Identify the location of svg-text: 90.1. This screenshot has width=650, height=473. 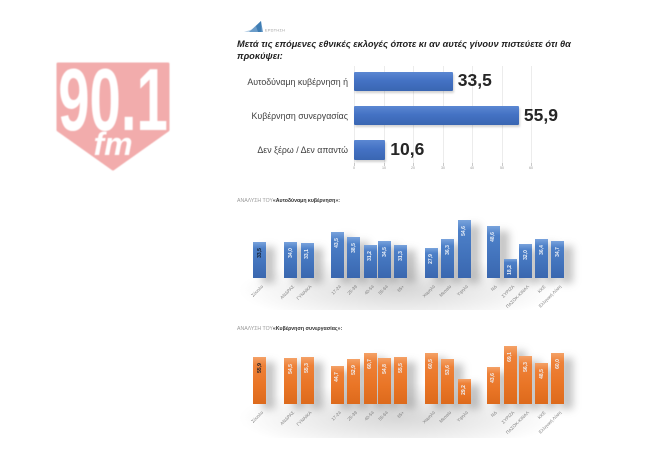
(113, 102).